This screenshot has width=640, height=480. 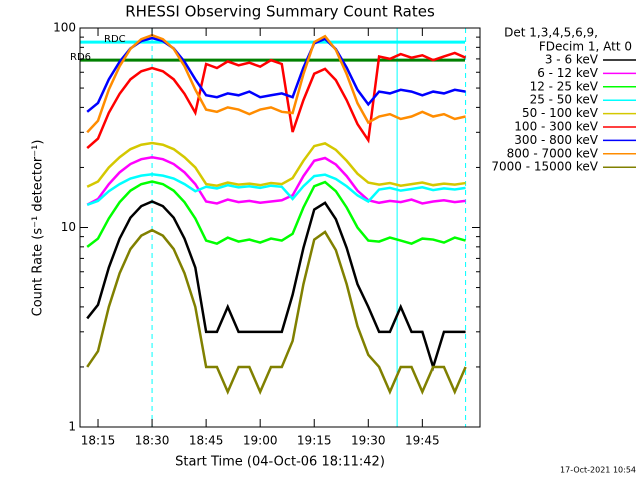 I want to click on x-tick-label: 19:30, so click(x=368, y=441).